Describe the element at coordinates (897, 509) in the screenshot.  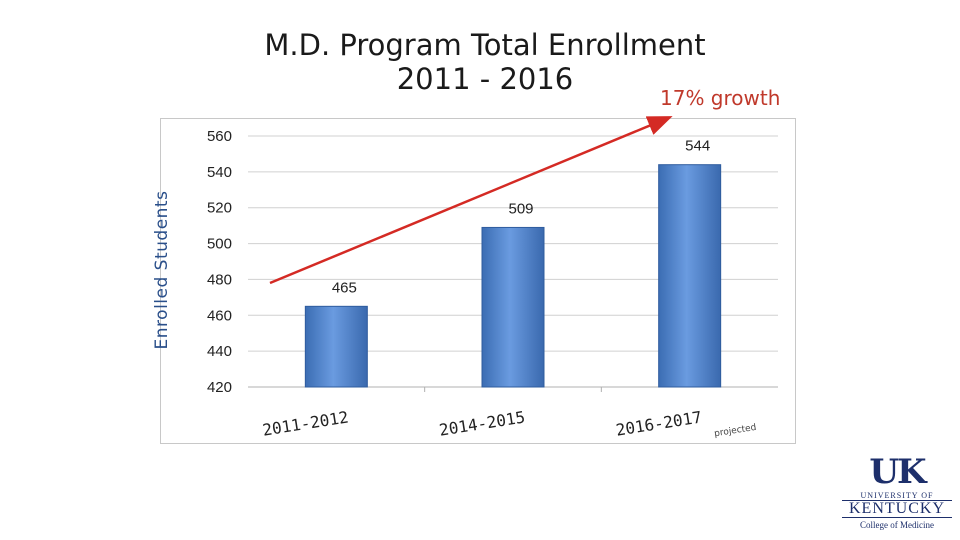
I see `logo-kentucky-text: KENTUCKY` at that location.